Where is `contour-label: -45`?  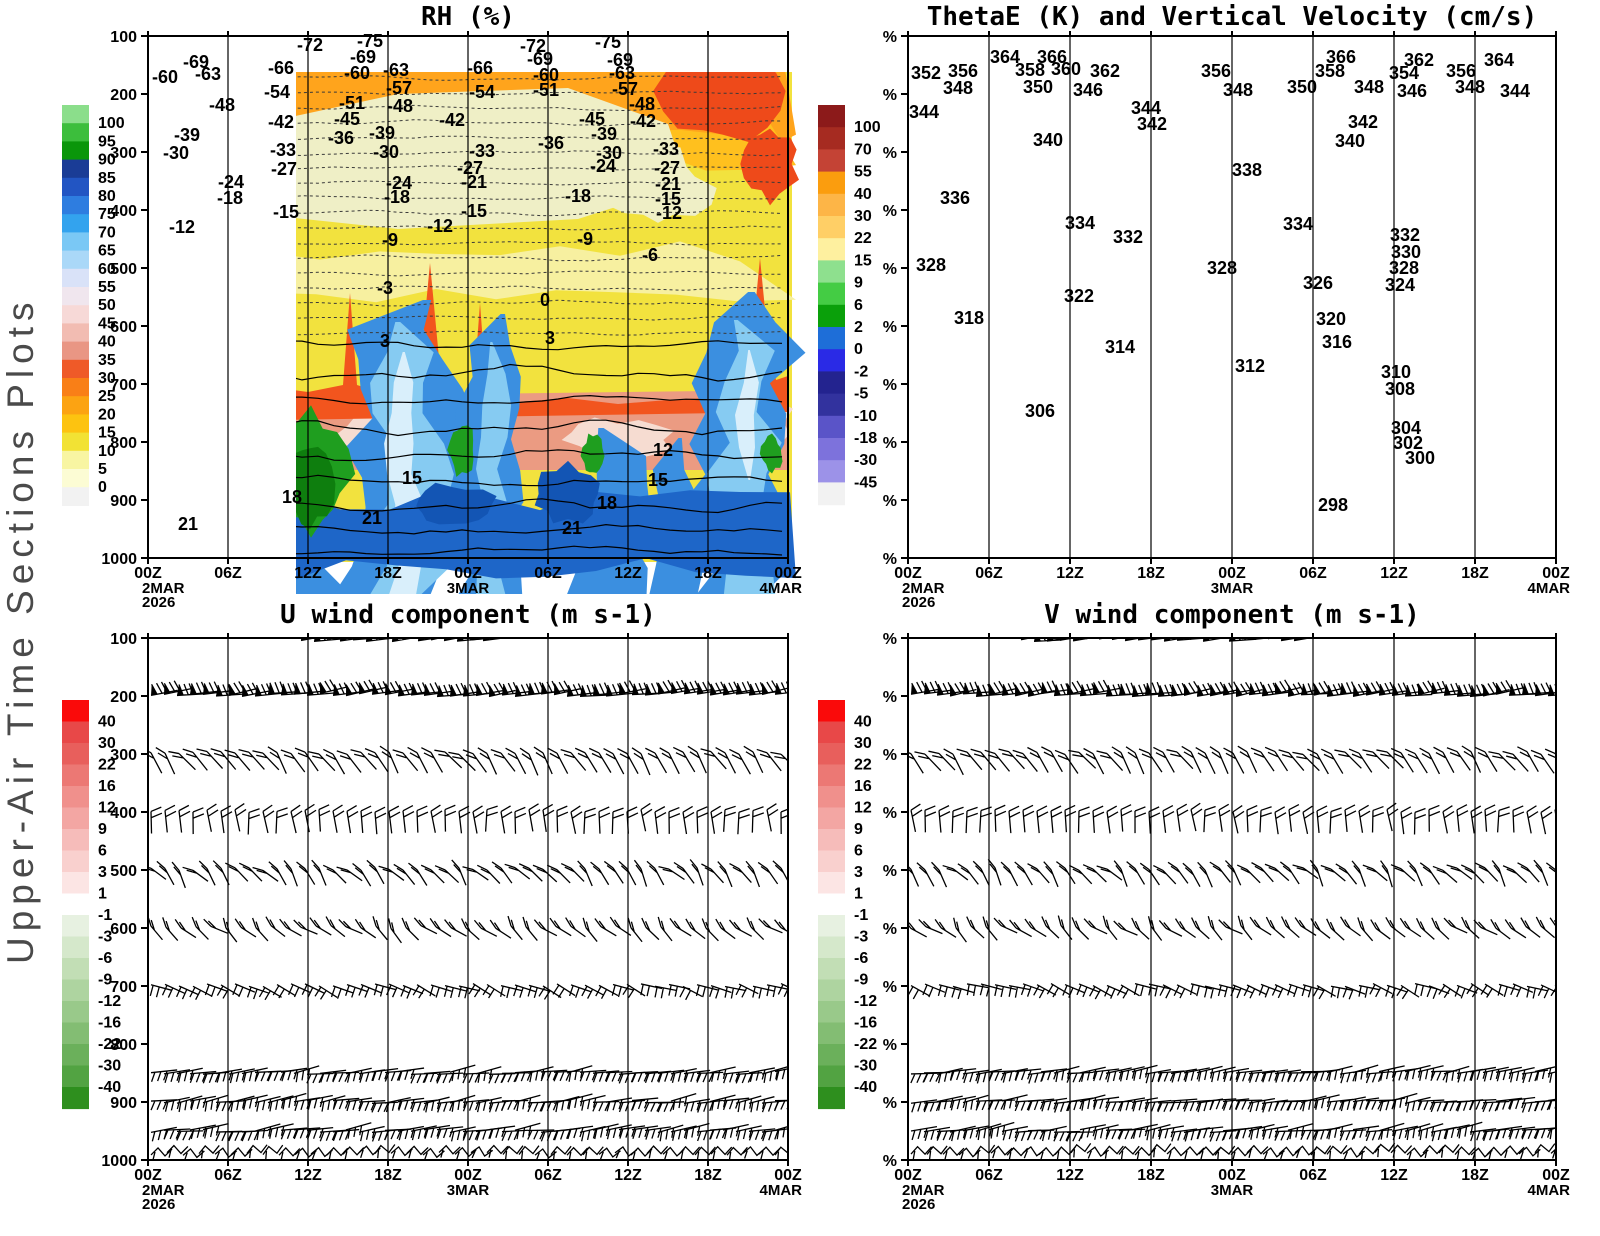 contour-label: -45 is located at coordinates (592, 119).